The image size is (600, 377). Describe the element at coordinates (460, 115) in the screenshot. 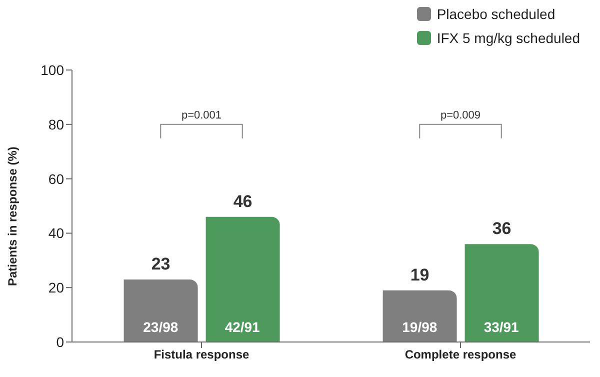

I see `annotation: p=0.009` at that location.